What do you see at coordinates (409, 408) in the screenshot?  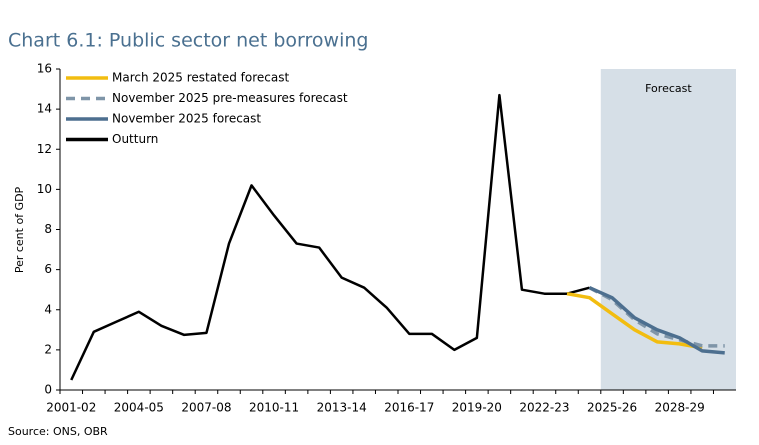 I see `x-tick-label: 2016-17` at bounding box center [409, 408].